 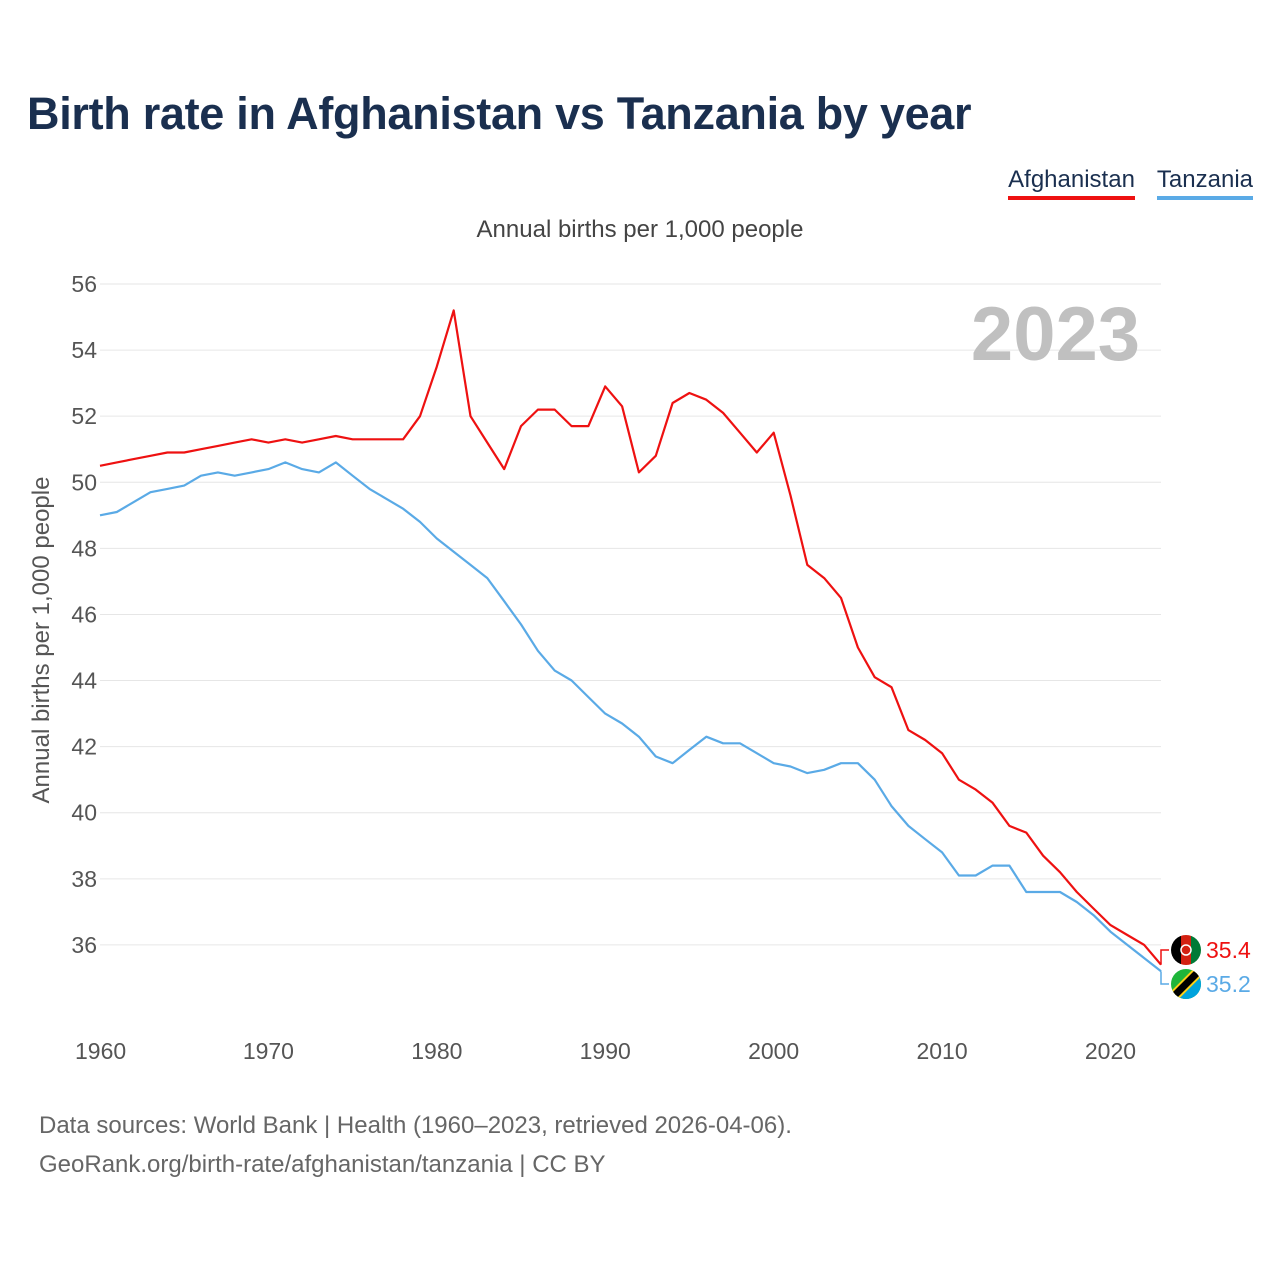 What do you see at coordinates (1228, 984) in the screenshot?
I see `end-label-tanzania: 35.2` at bounding box center [1228, 984].